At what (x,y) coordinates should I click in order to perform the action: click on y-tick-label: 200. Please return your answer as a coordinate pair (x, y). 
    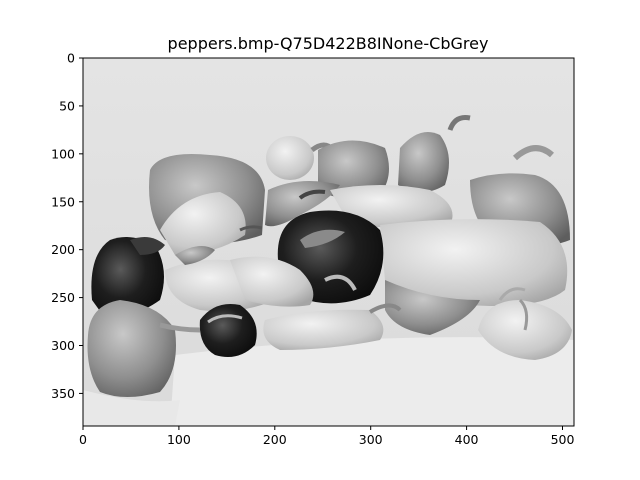
    Looking at the image, I should click on (63, 249).